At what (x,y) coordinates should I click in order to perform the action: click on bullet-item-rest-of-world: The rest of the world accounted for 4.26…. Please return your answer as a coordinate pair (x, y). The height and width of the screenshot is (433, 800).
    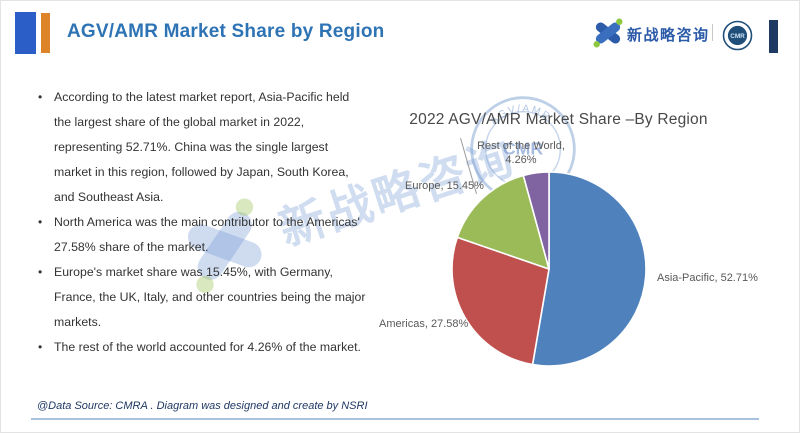
    Looking at the image, I should click on (202, 347).